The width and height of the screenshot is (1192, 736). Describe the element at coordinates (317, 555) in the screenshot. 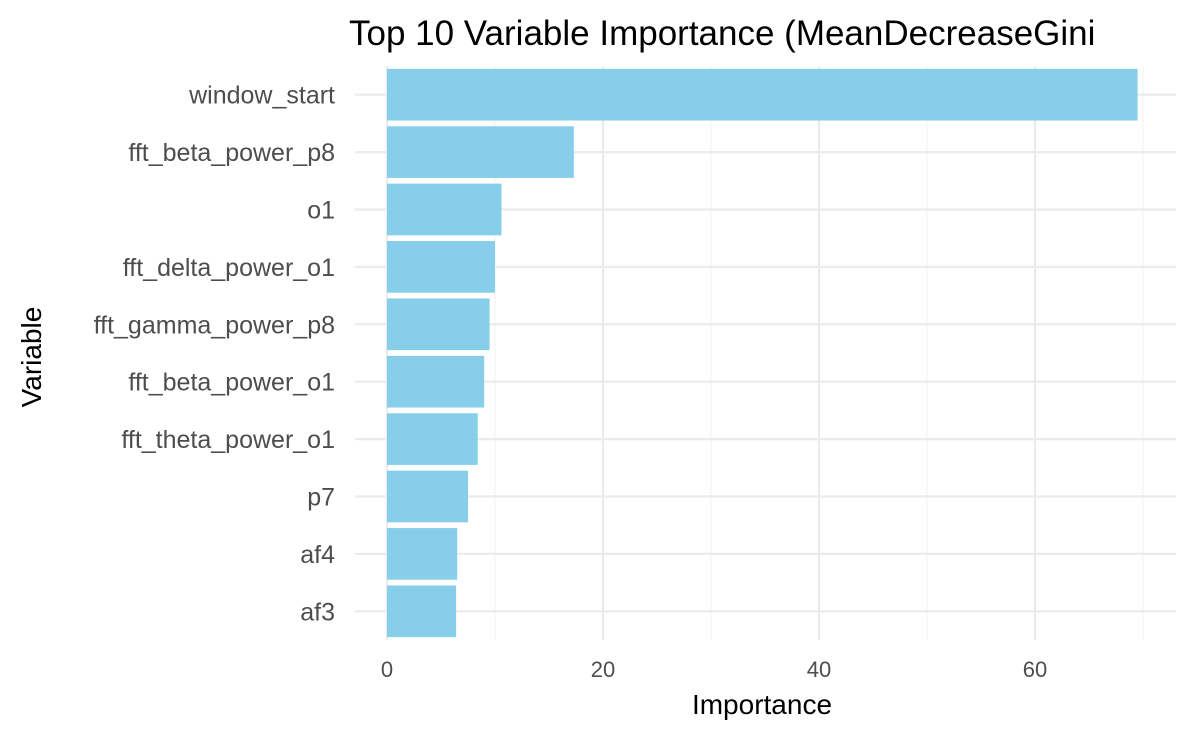

I see `category-label: af4` at that location.